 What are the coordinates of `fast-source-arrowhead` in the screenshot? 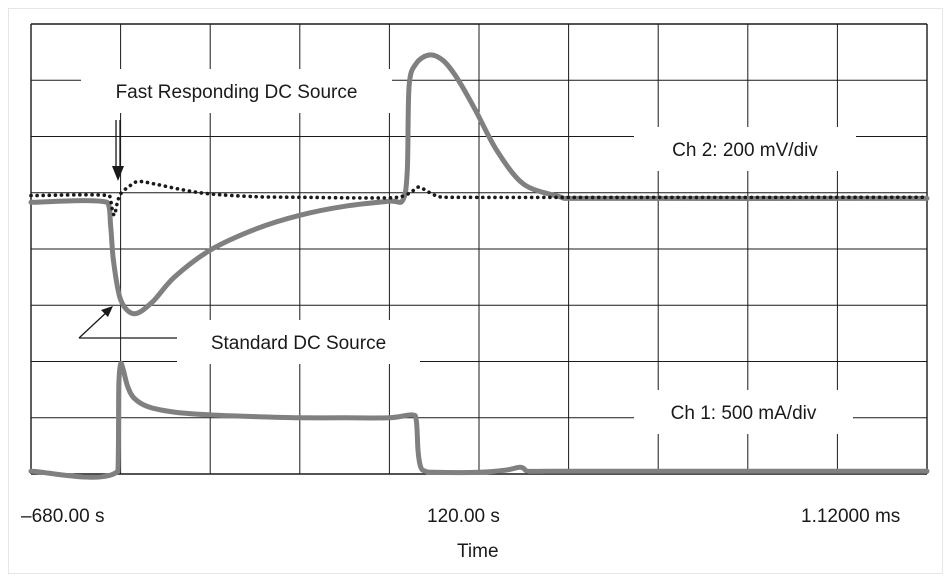 It's located at (118, 173).